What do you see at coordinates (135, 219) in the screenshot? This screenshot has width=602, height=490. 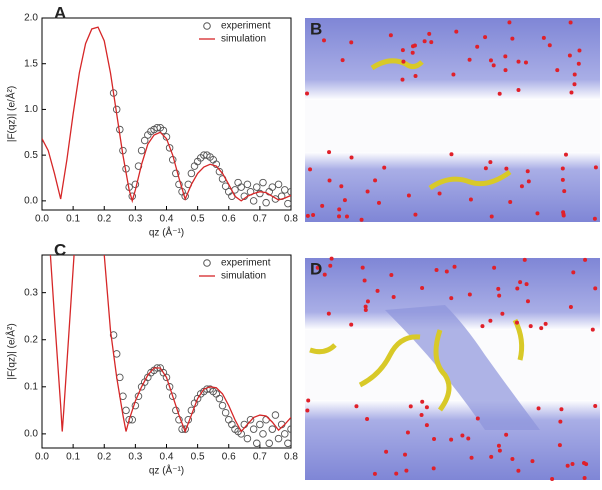 I see `x-tick-label: 0.3` at bounding box center [135, 219].